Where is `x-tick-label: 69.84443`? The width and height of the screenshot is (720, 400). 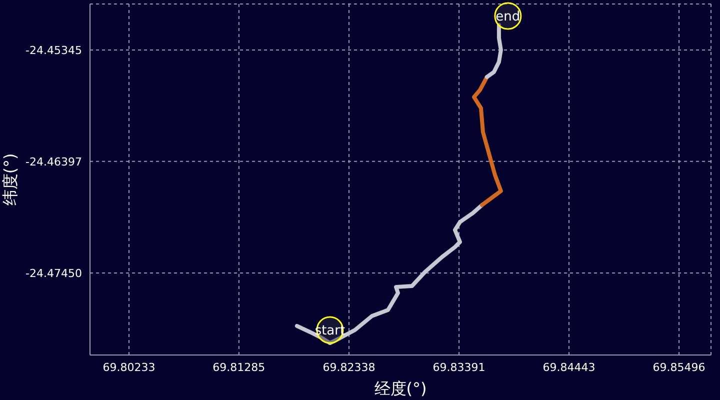
x-tick-label: 69.84443 is located at coordinates (569, 367).